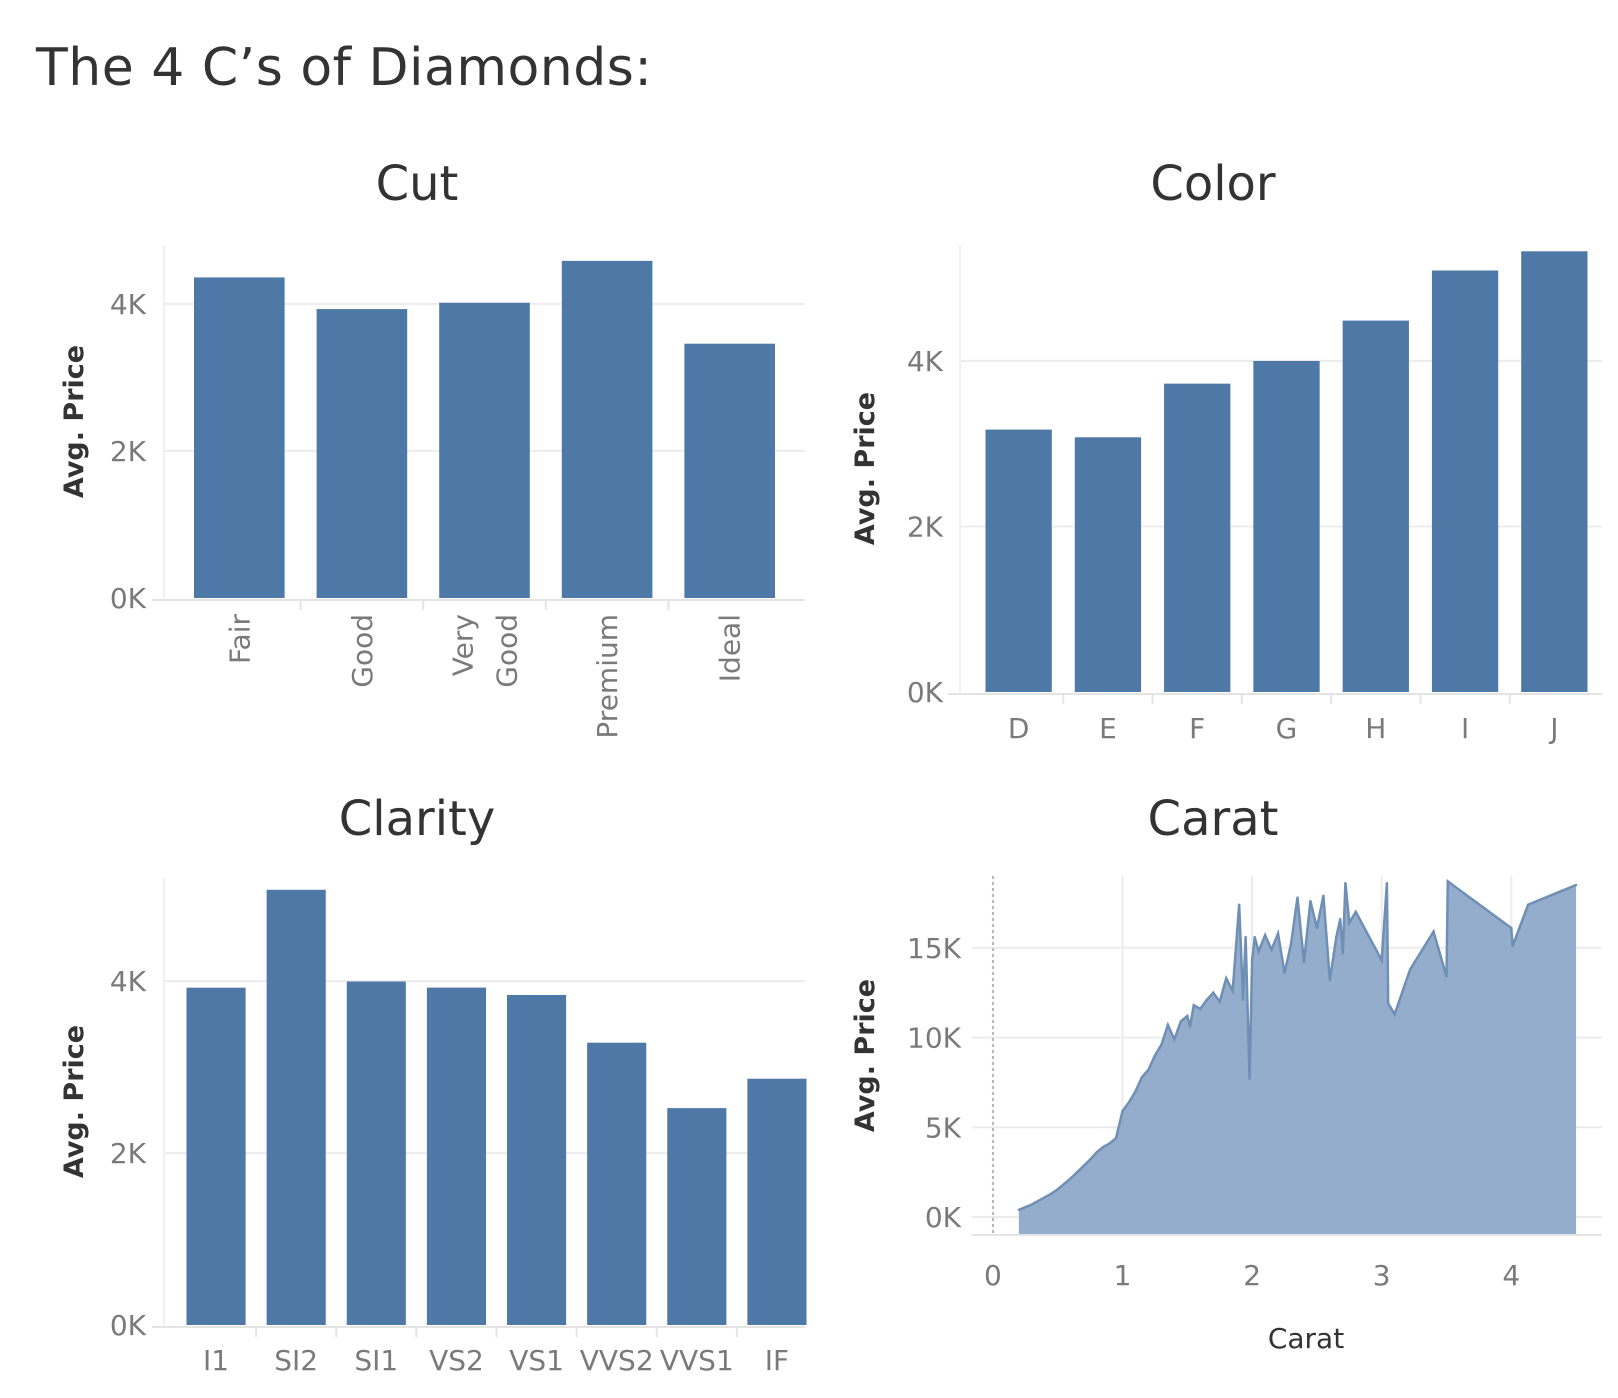 This screenshot has height=1398, width=1618. What do you see at coordinates (1213, 184) in the screenshot?
I see `color-chart-title: Color` at bounding box center [1213, 184].